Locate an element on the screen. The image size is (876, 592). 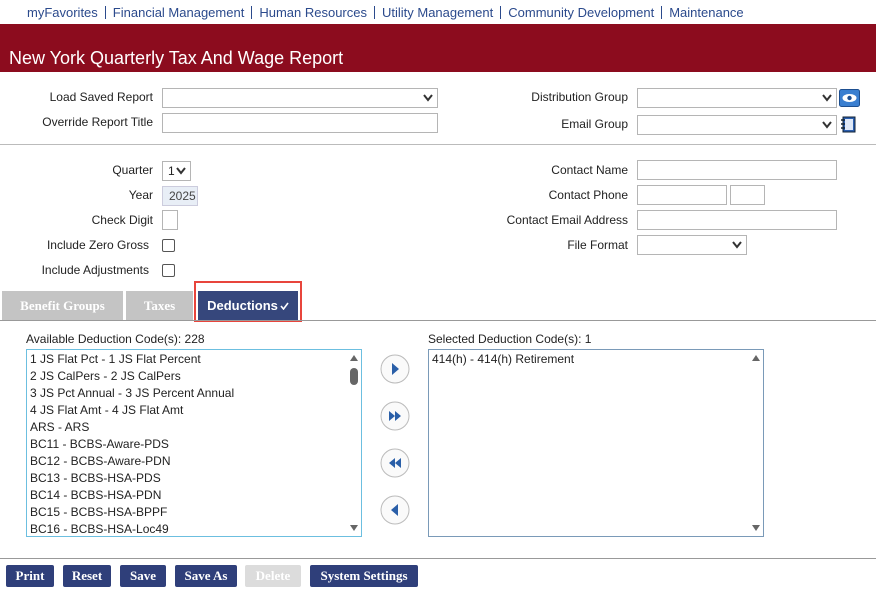
year-input: 2025 is located at coordinates (180, 196).